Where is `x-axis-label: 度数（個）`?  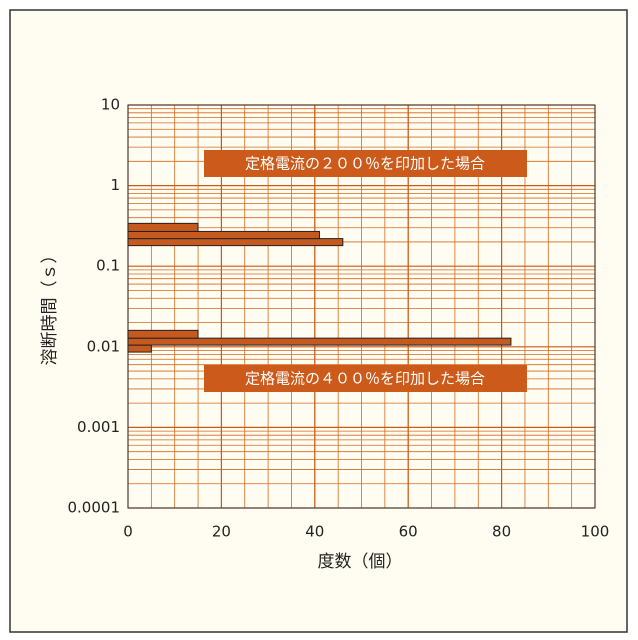 x-axis-label: 度数（個） is located at coordinates (360, 562).